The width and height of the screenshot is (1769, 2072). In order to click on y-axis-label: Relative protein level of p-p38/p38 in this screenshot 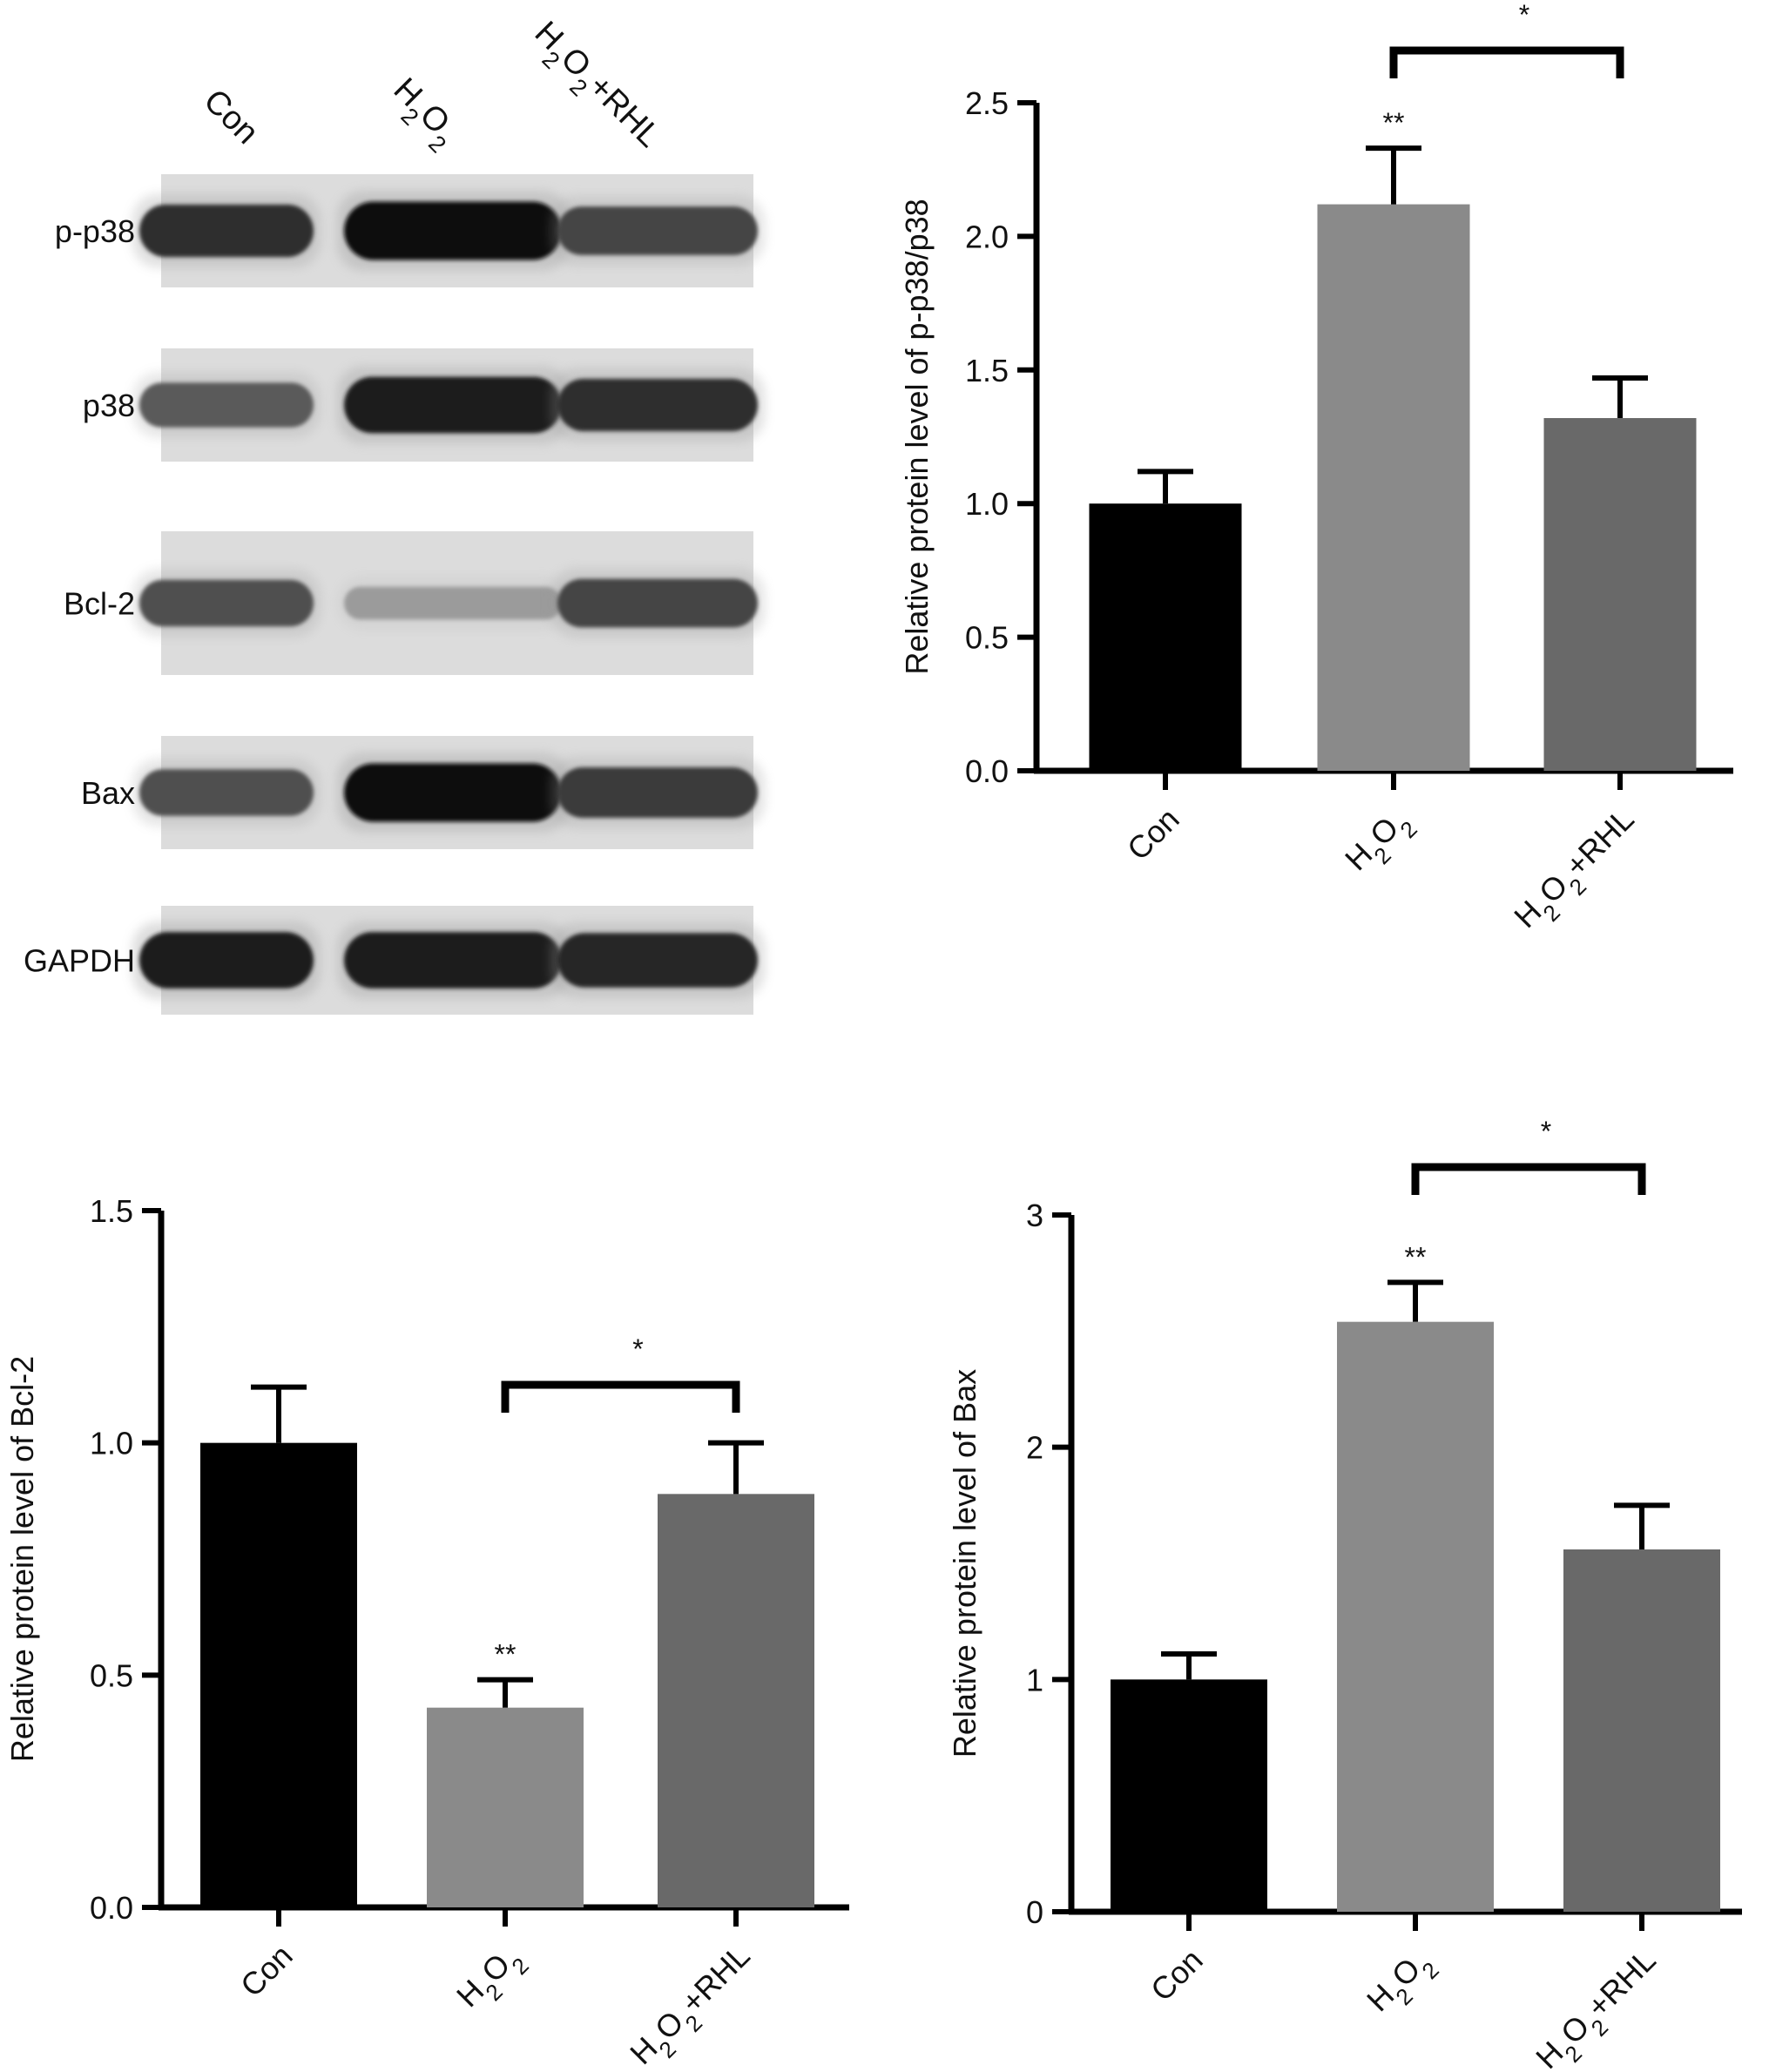, I will do `click(917, 436)`.